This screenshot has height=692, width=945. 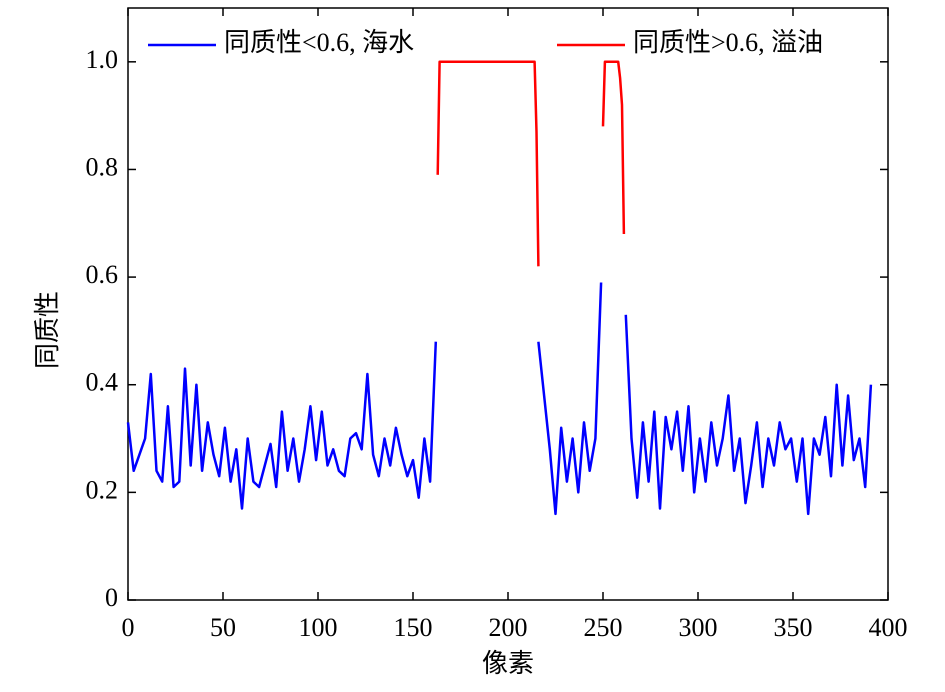 What do you see at coordinates (102, 489) in the screenshot?
I see `y-tick-label: 0.2` at bounding box center [102, 489].